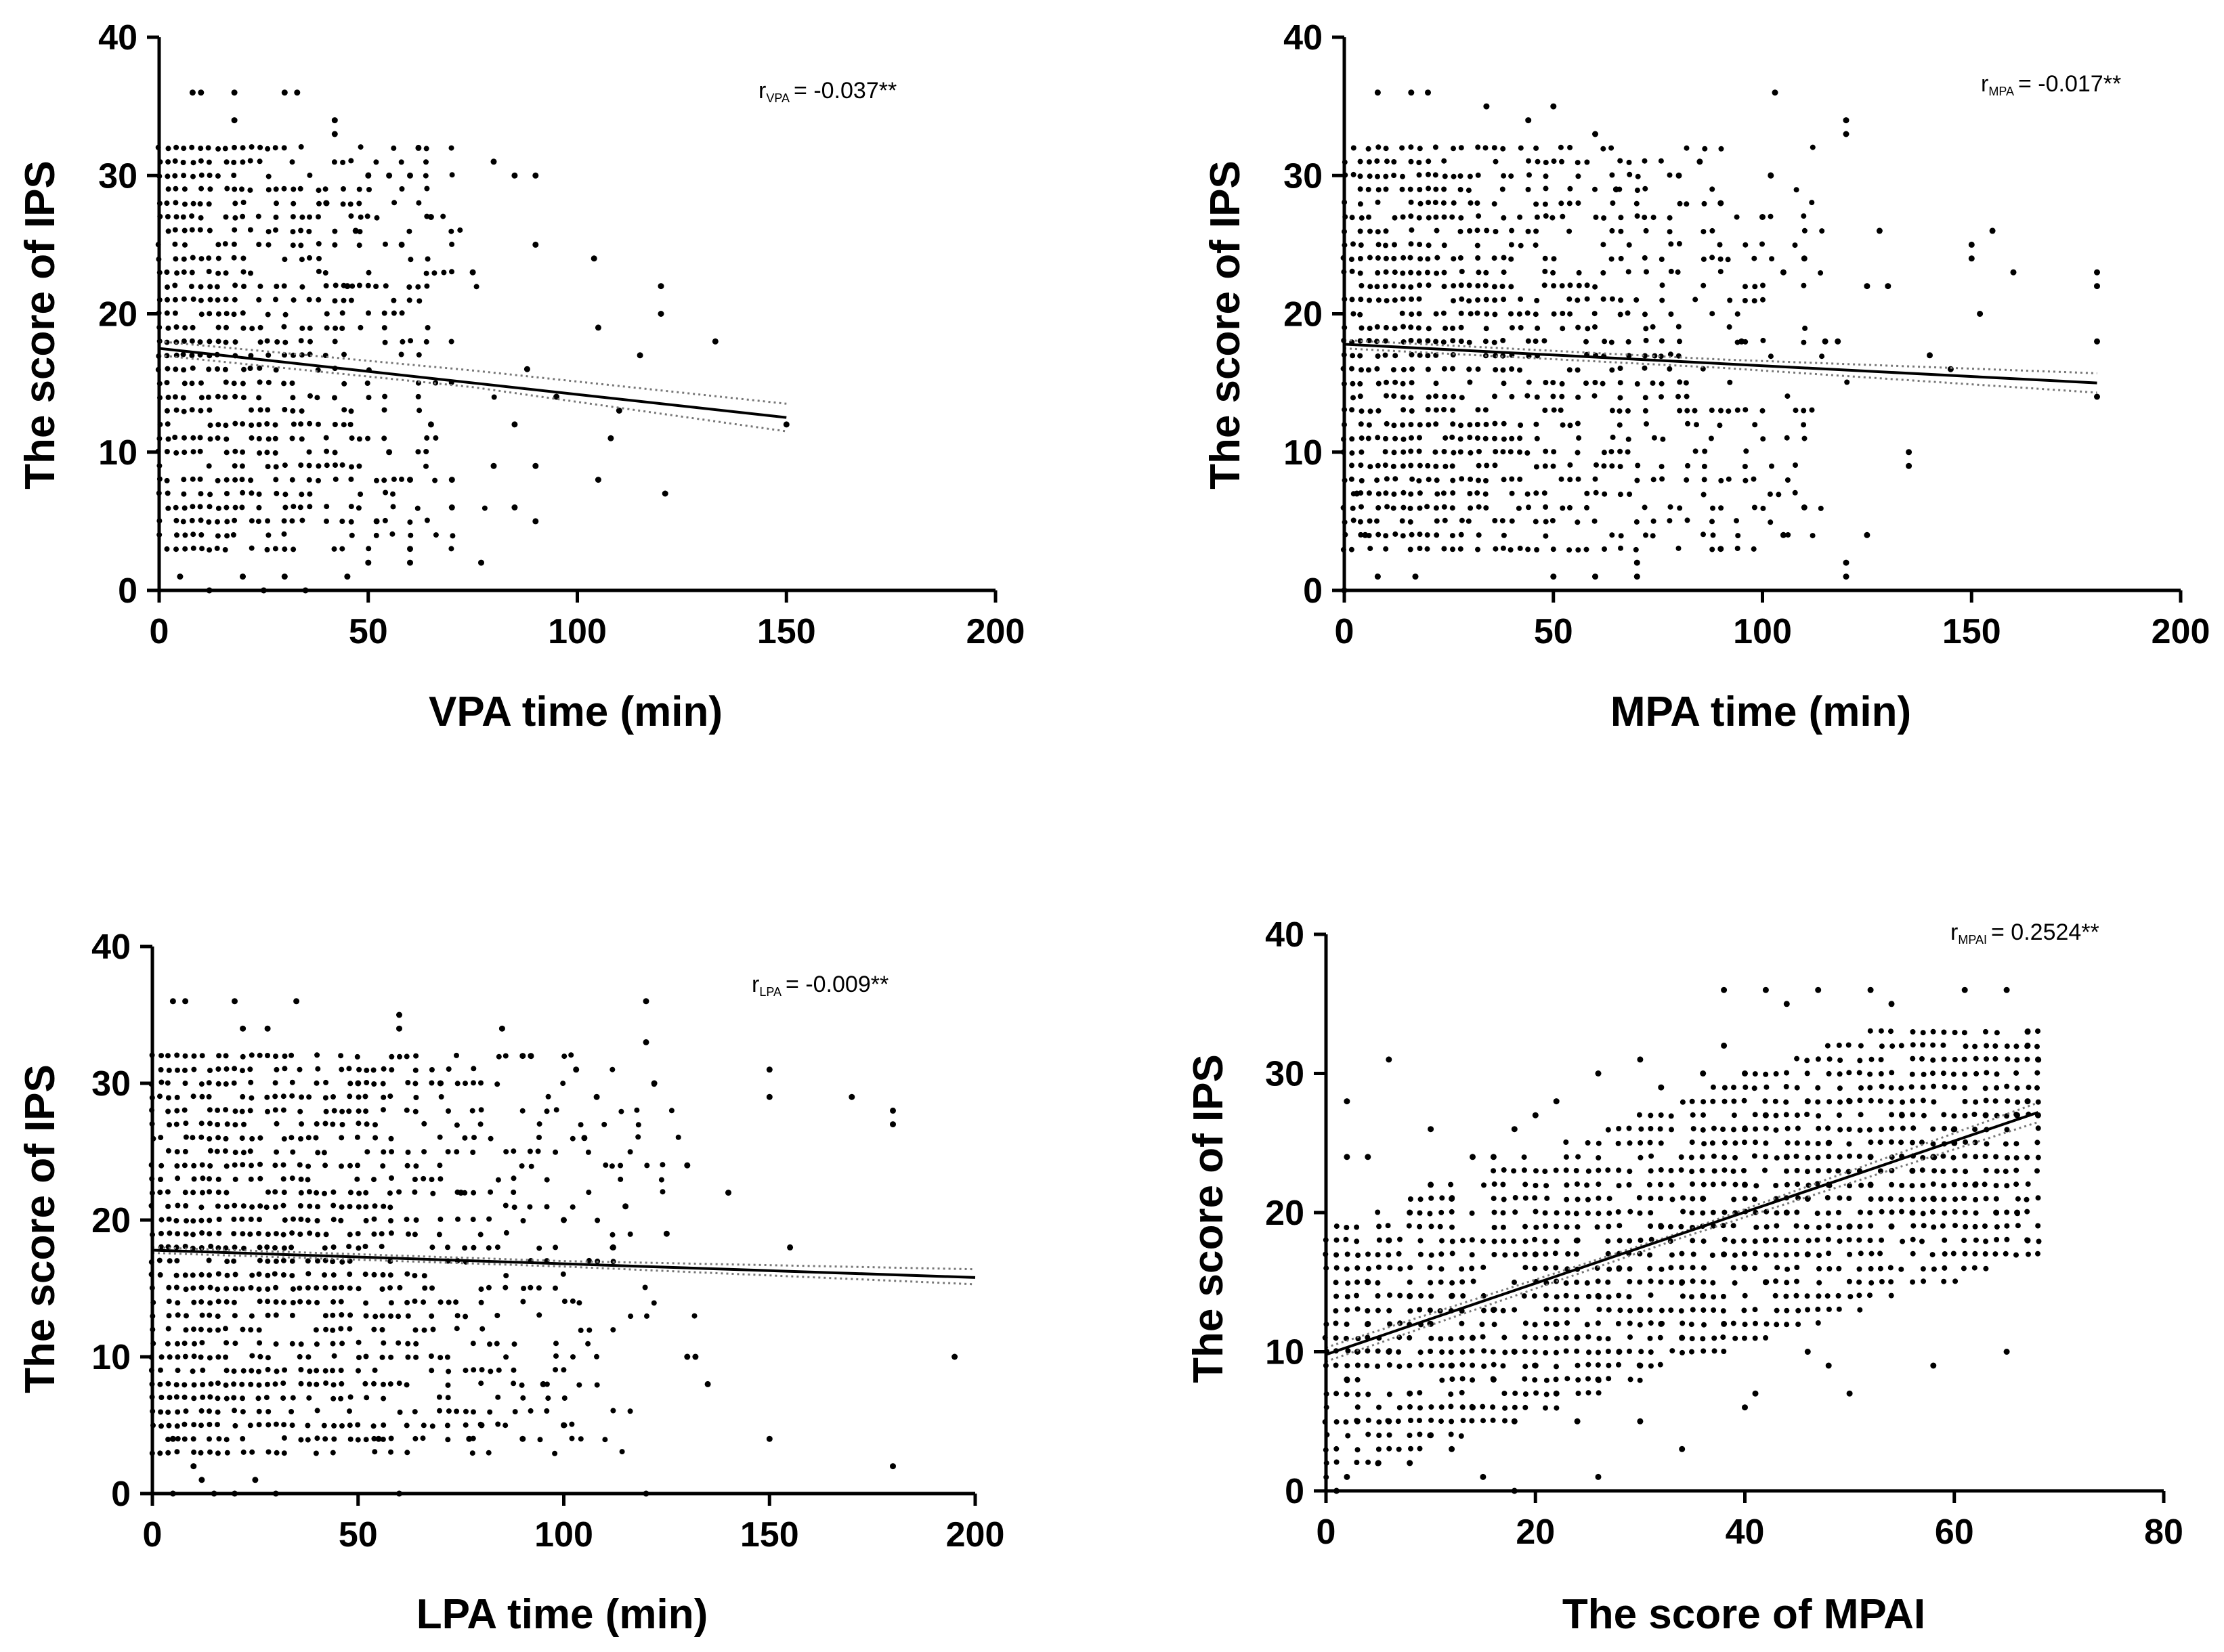  What do you see at coordinates (472, 394) in the screenshot?
I see `ci-lower-line` at bounding box center [472, 394].